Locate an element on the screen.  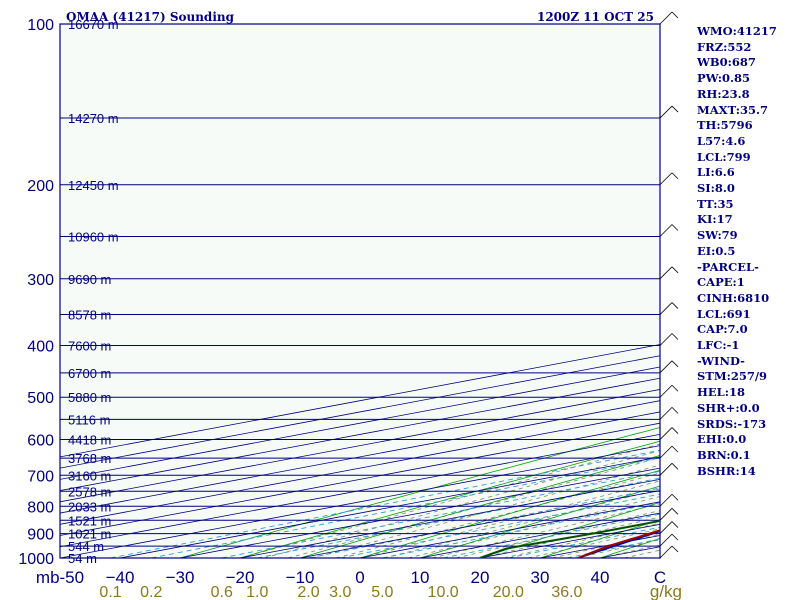
index-line: -PARCEL- is located at coordinates (728, 266).